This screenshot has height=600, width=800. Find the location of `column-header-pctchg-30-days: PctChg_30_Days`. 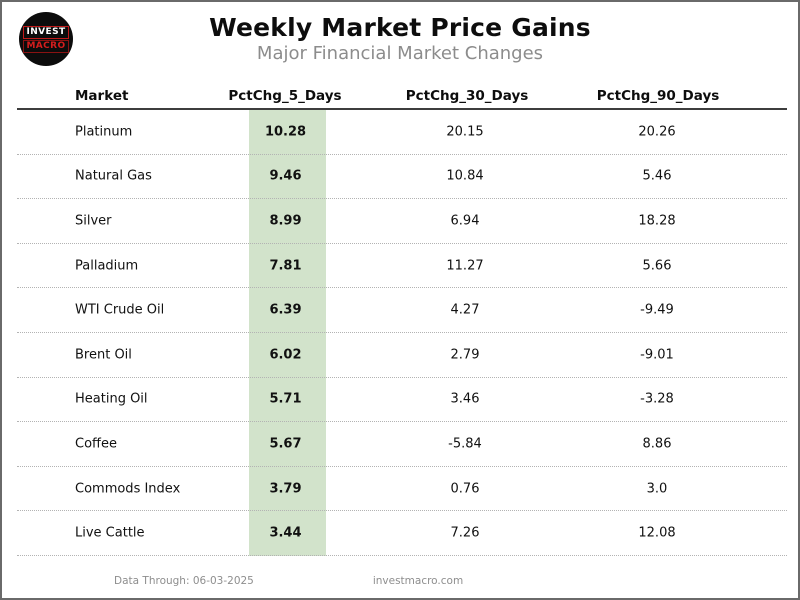

column-header-pctchg-30-days: PctChg_30_Days is located at coordinates (467, 96).